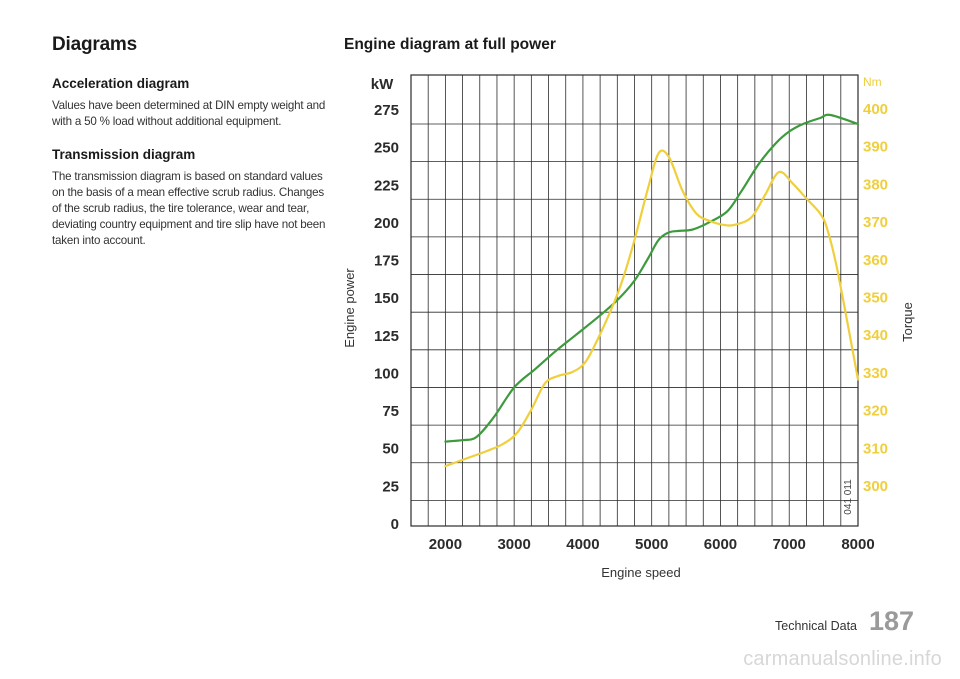  Describe the element at coordinates (349, 308) in the screenshot. I see `y-axis-label-left: Engine power` at that location.